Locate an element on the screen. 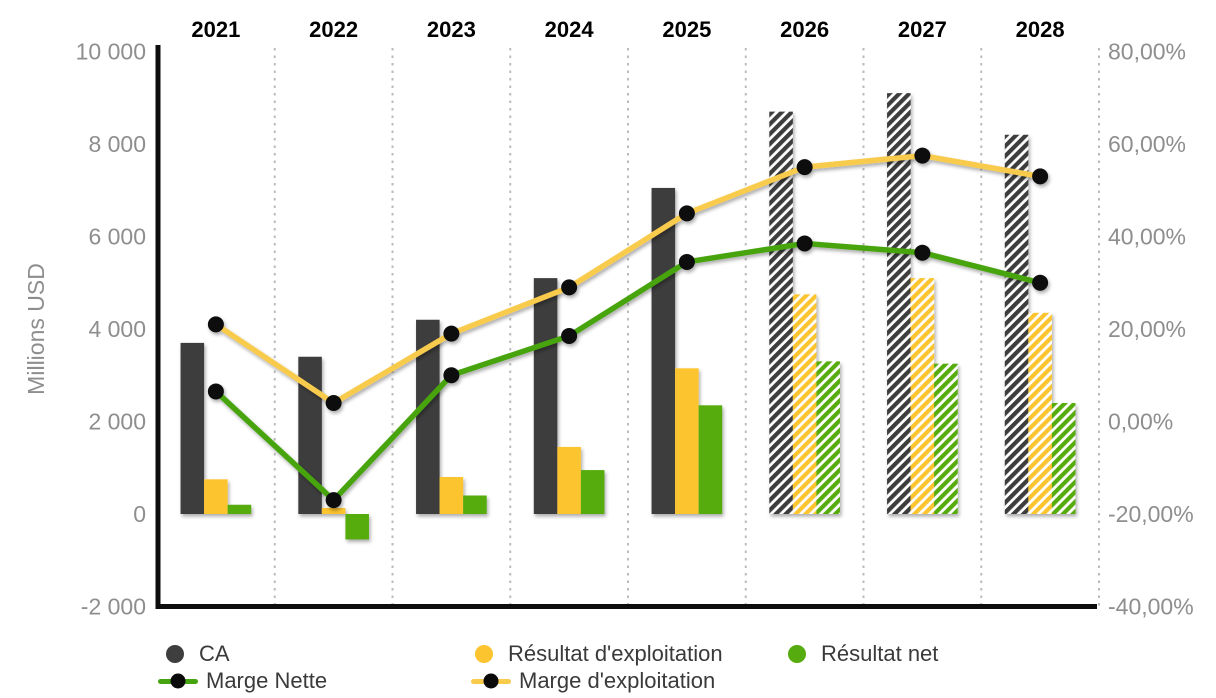 This screenshot has height=698, width=1216. bar-resultat-exploitation-2022 is located at coordinates (333, 510).